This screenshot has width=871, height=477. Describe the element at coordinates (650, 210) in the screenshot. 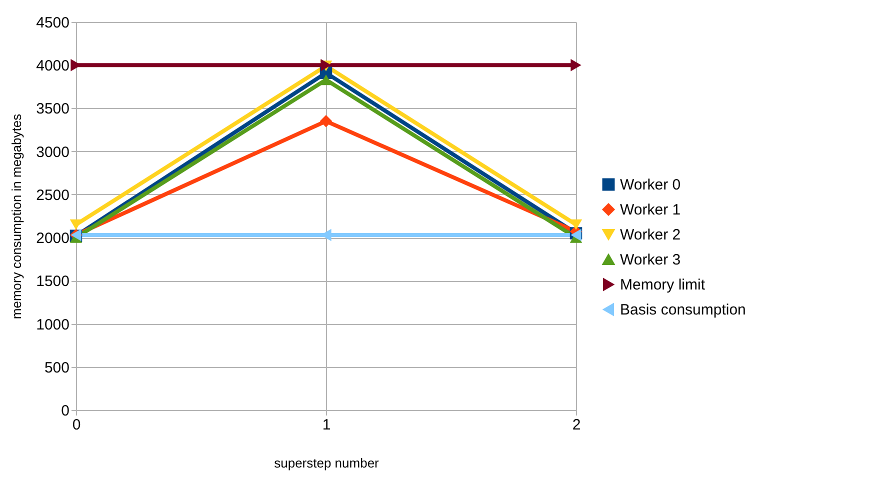

I see `legend-label: Worker 1` at that location.